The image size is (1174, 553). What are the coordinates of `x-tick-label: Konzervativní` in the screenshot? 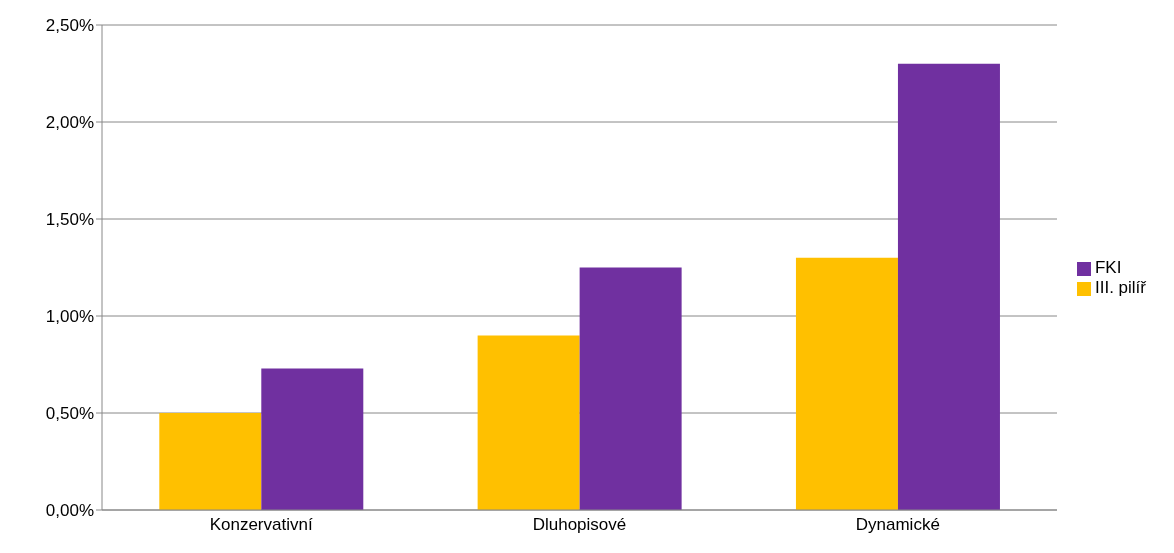 It's located at (261, 525).